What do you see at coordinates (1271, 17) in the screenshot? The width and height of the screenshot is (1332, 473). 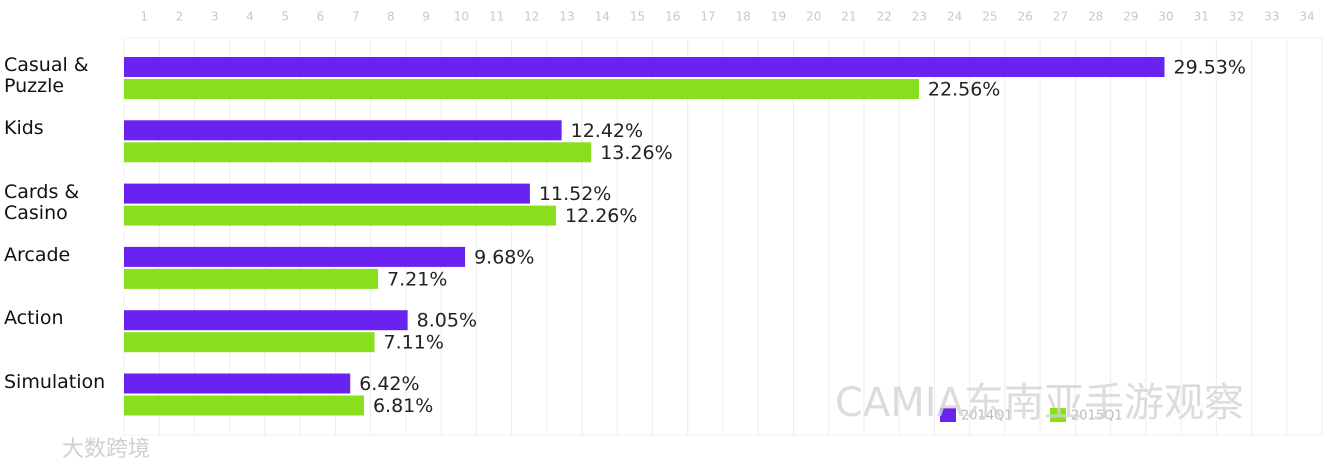 I see `x-tick-label: 33` at bounding box center [1271, 17].